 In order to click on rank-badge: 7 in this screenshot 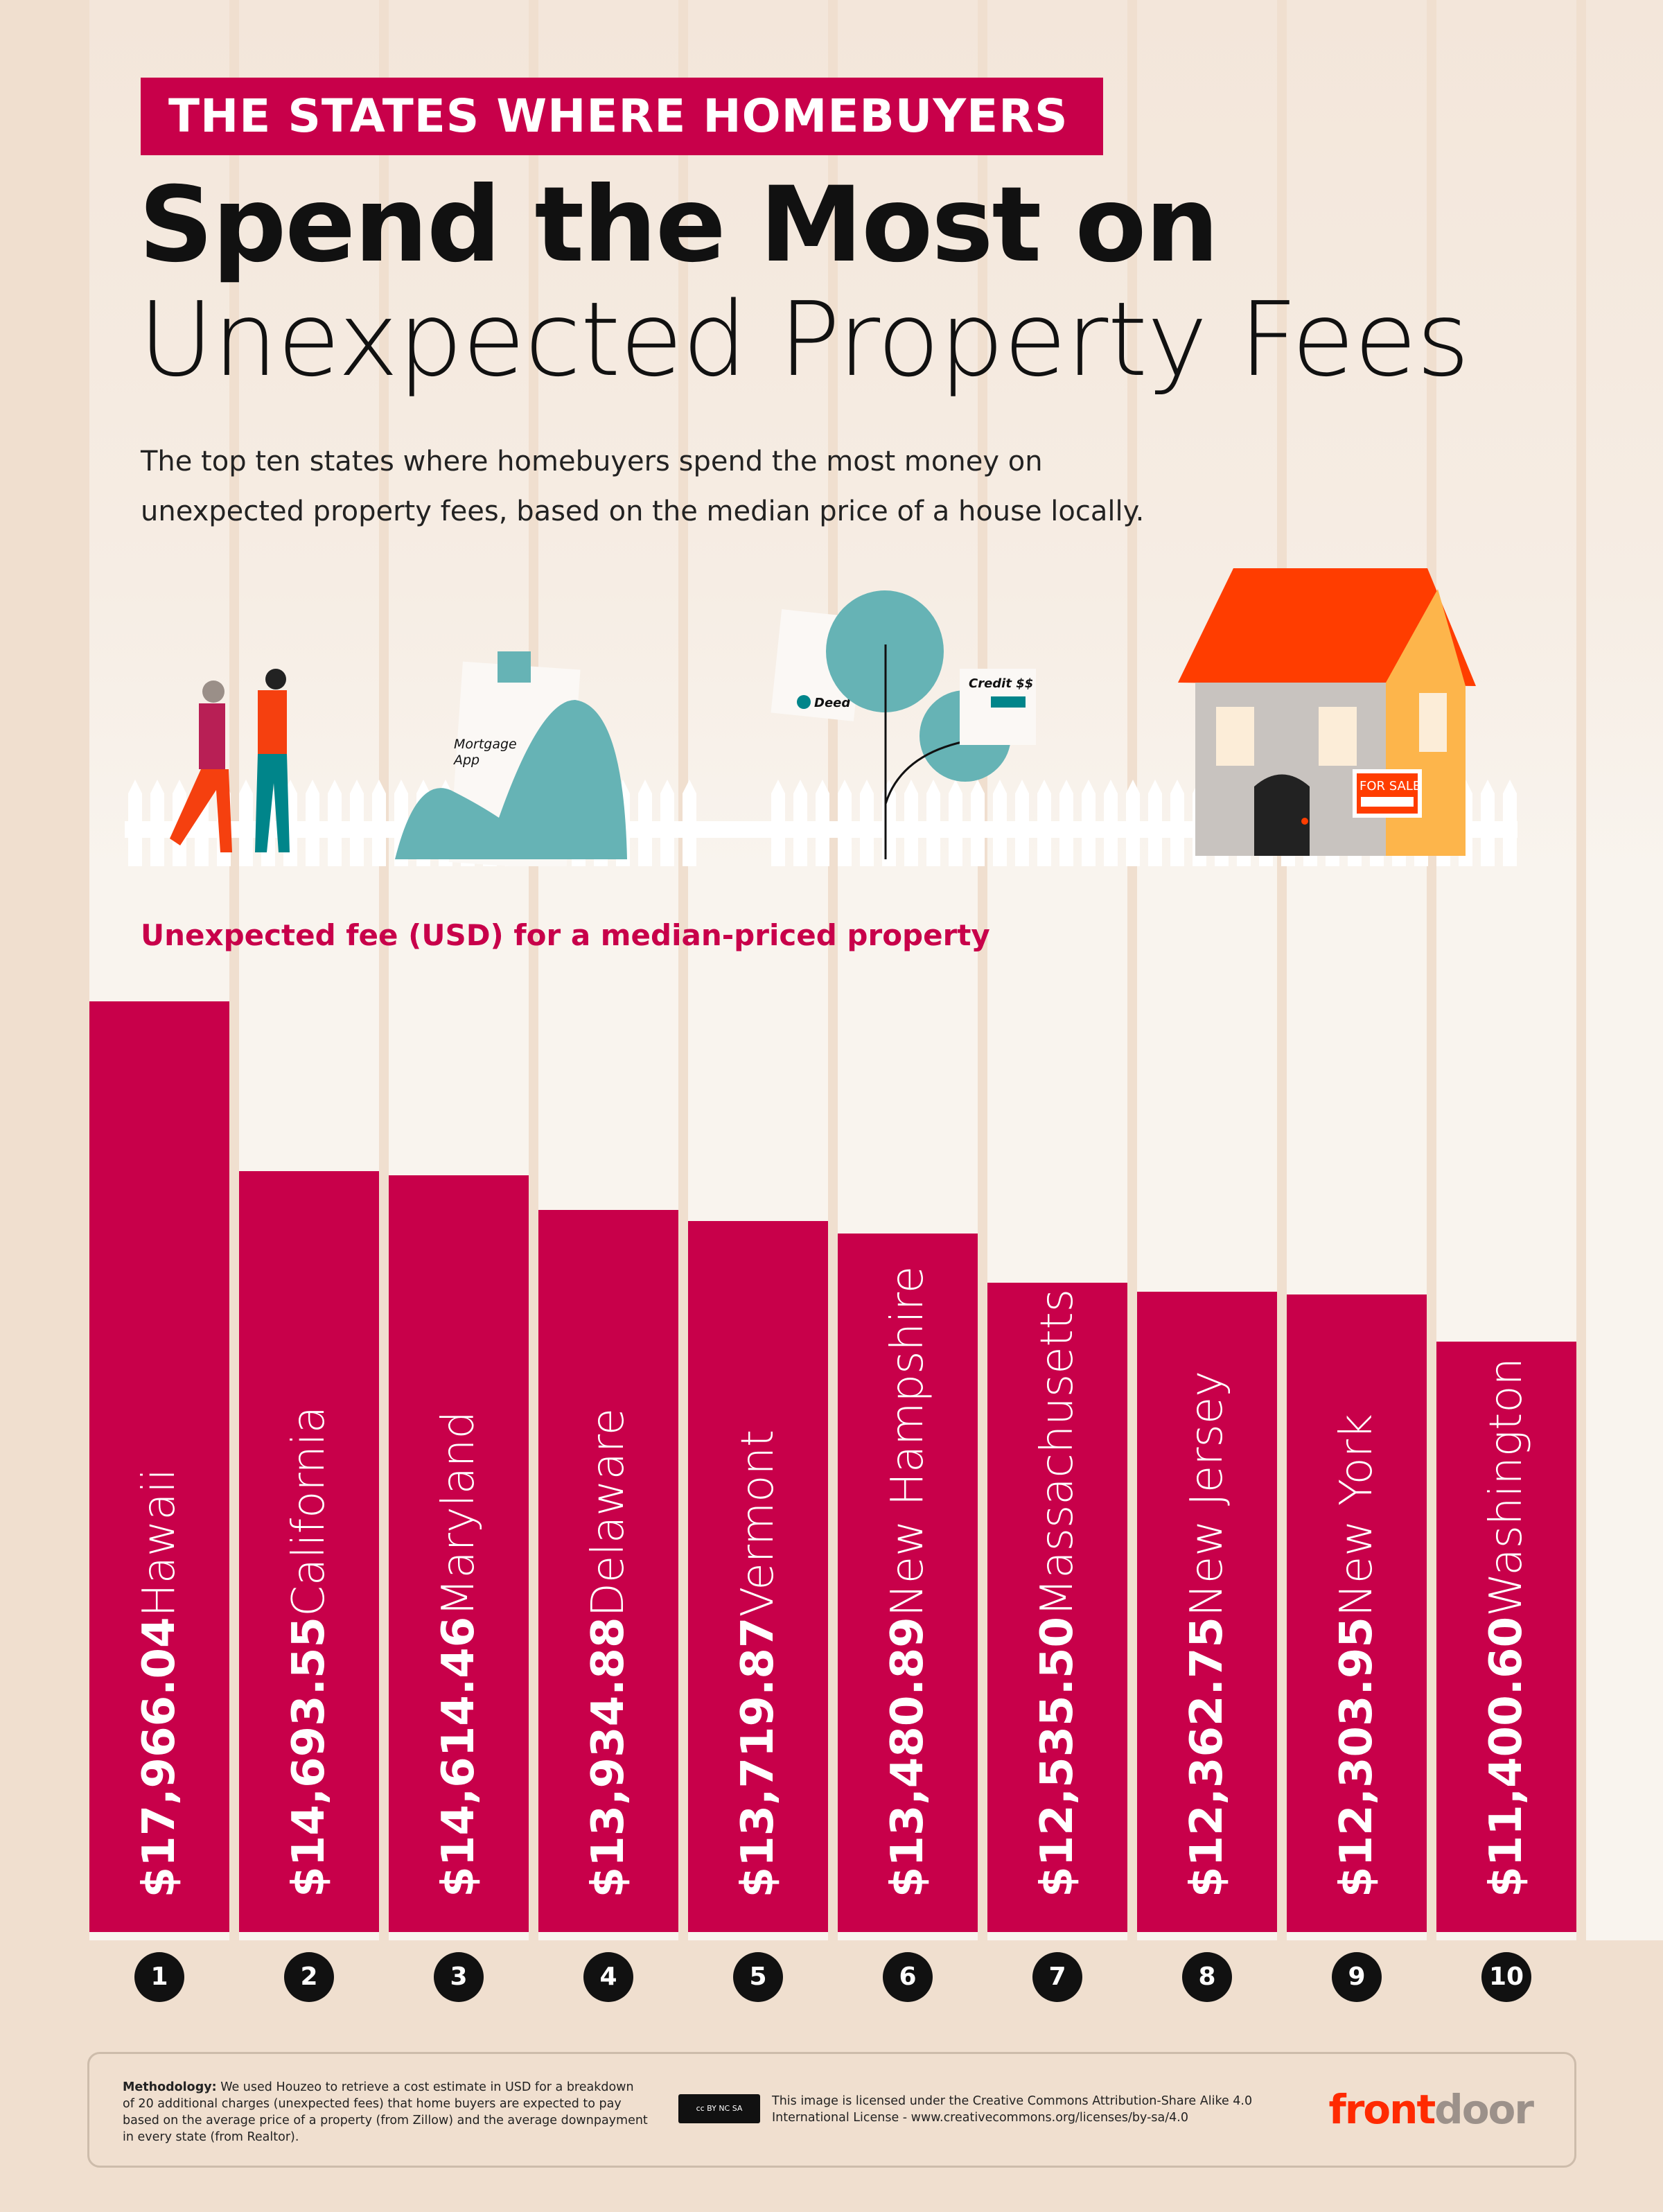, I will do `click(1057, 1977)`.